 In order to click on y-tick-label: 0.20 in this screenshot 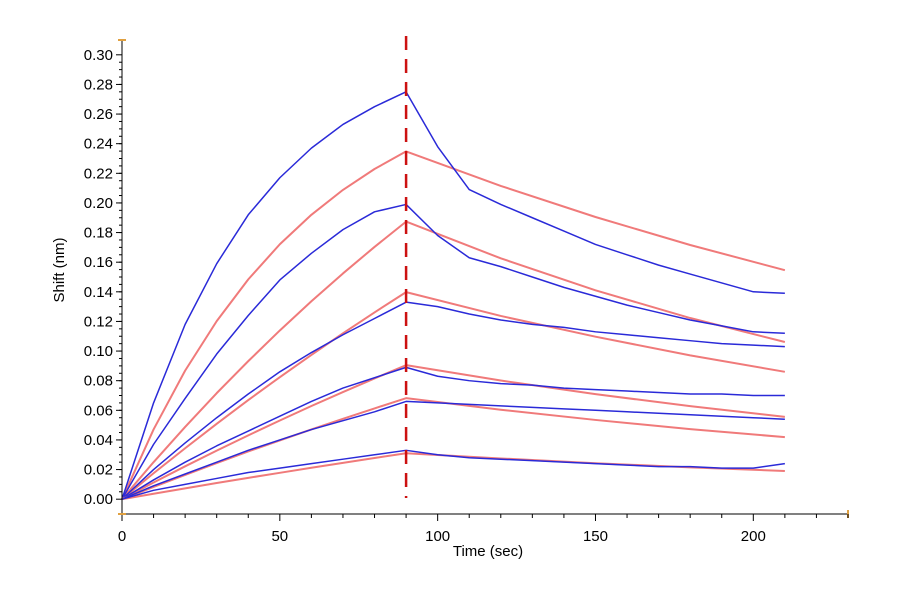, I will do `click(98, 203)`.